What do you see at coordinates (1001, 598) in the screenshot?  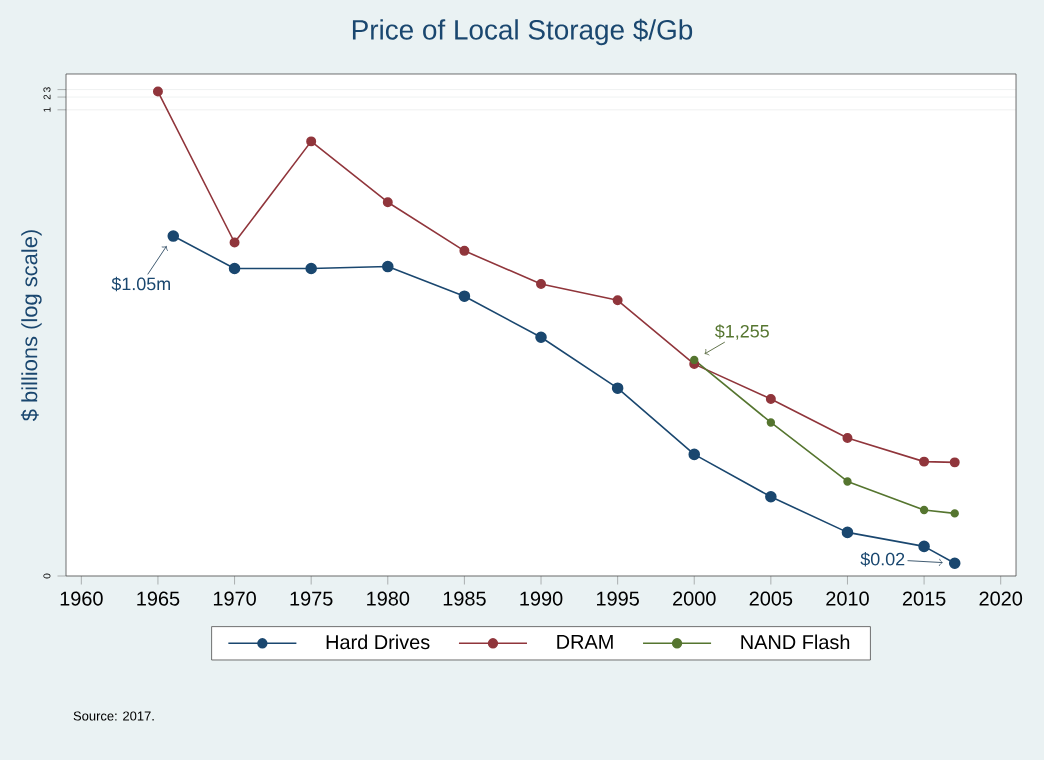 I see `x-tick-label: 2020` at bounding box center [1001, 598].